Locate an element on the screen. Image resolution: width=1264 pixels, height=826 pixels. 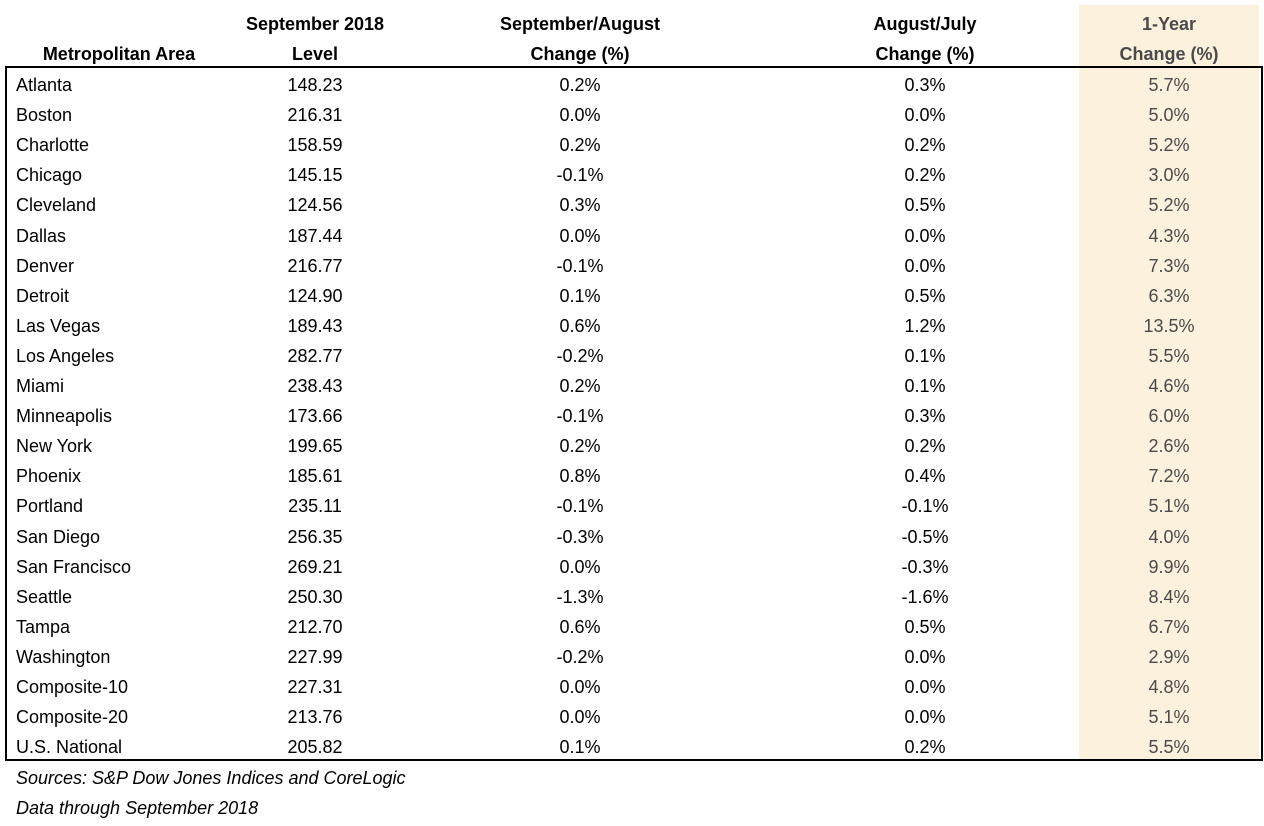
level-cell: 124.56 is located at coordinates (315, 205).